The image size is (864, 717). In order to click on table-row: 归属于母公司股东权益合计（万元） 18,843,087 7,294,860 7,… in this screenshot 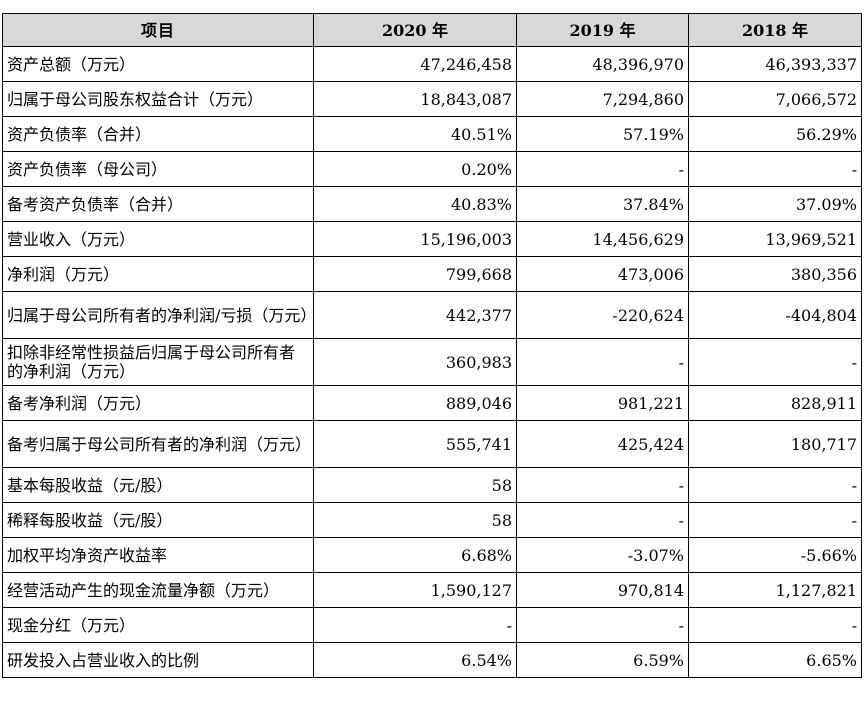, I will do `click(432, 99)`.